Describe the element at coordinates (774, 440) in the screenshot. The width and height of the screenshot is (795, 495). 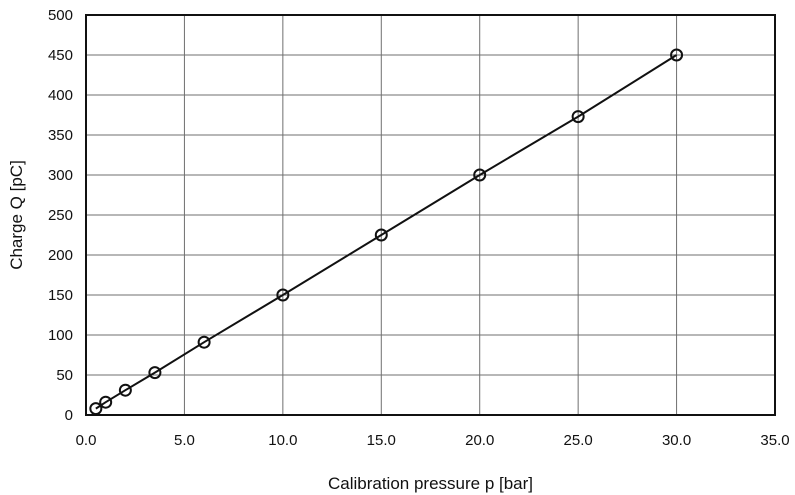
I see `x-tick-label: 35.0` at that location.